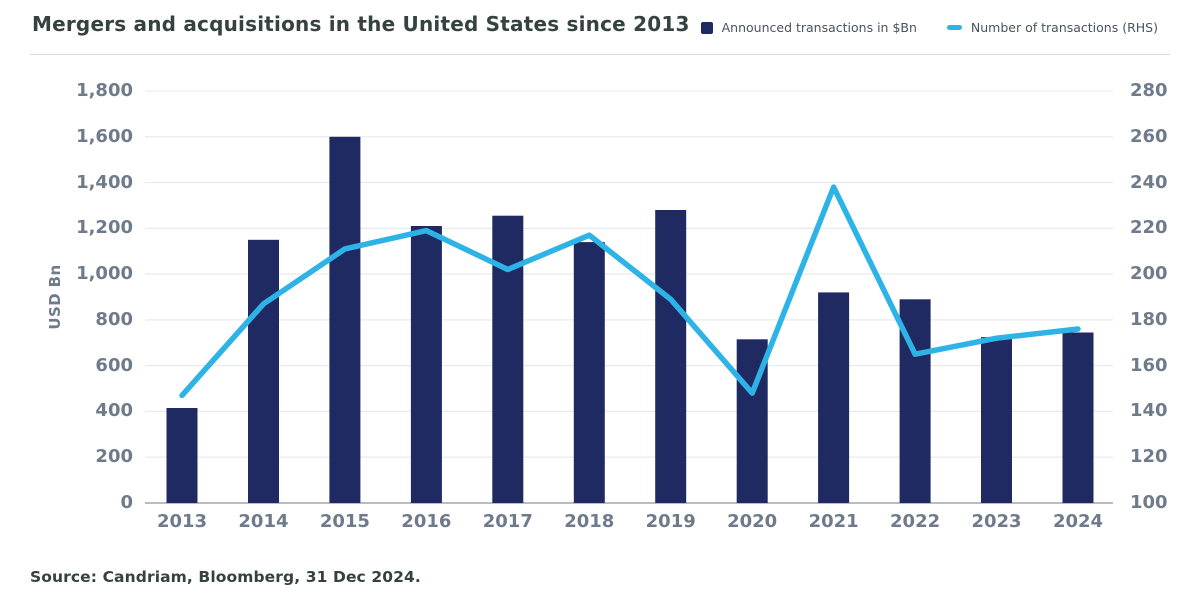 The image size is (1200, 606). Describe the element at coordinates (819, 27) in the screenshot. I see `legend-item-label: Announced transactions in $Bn` at that location.